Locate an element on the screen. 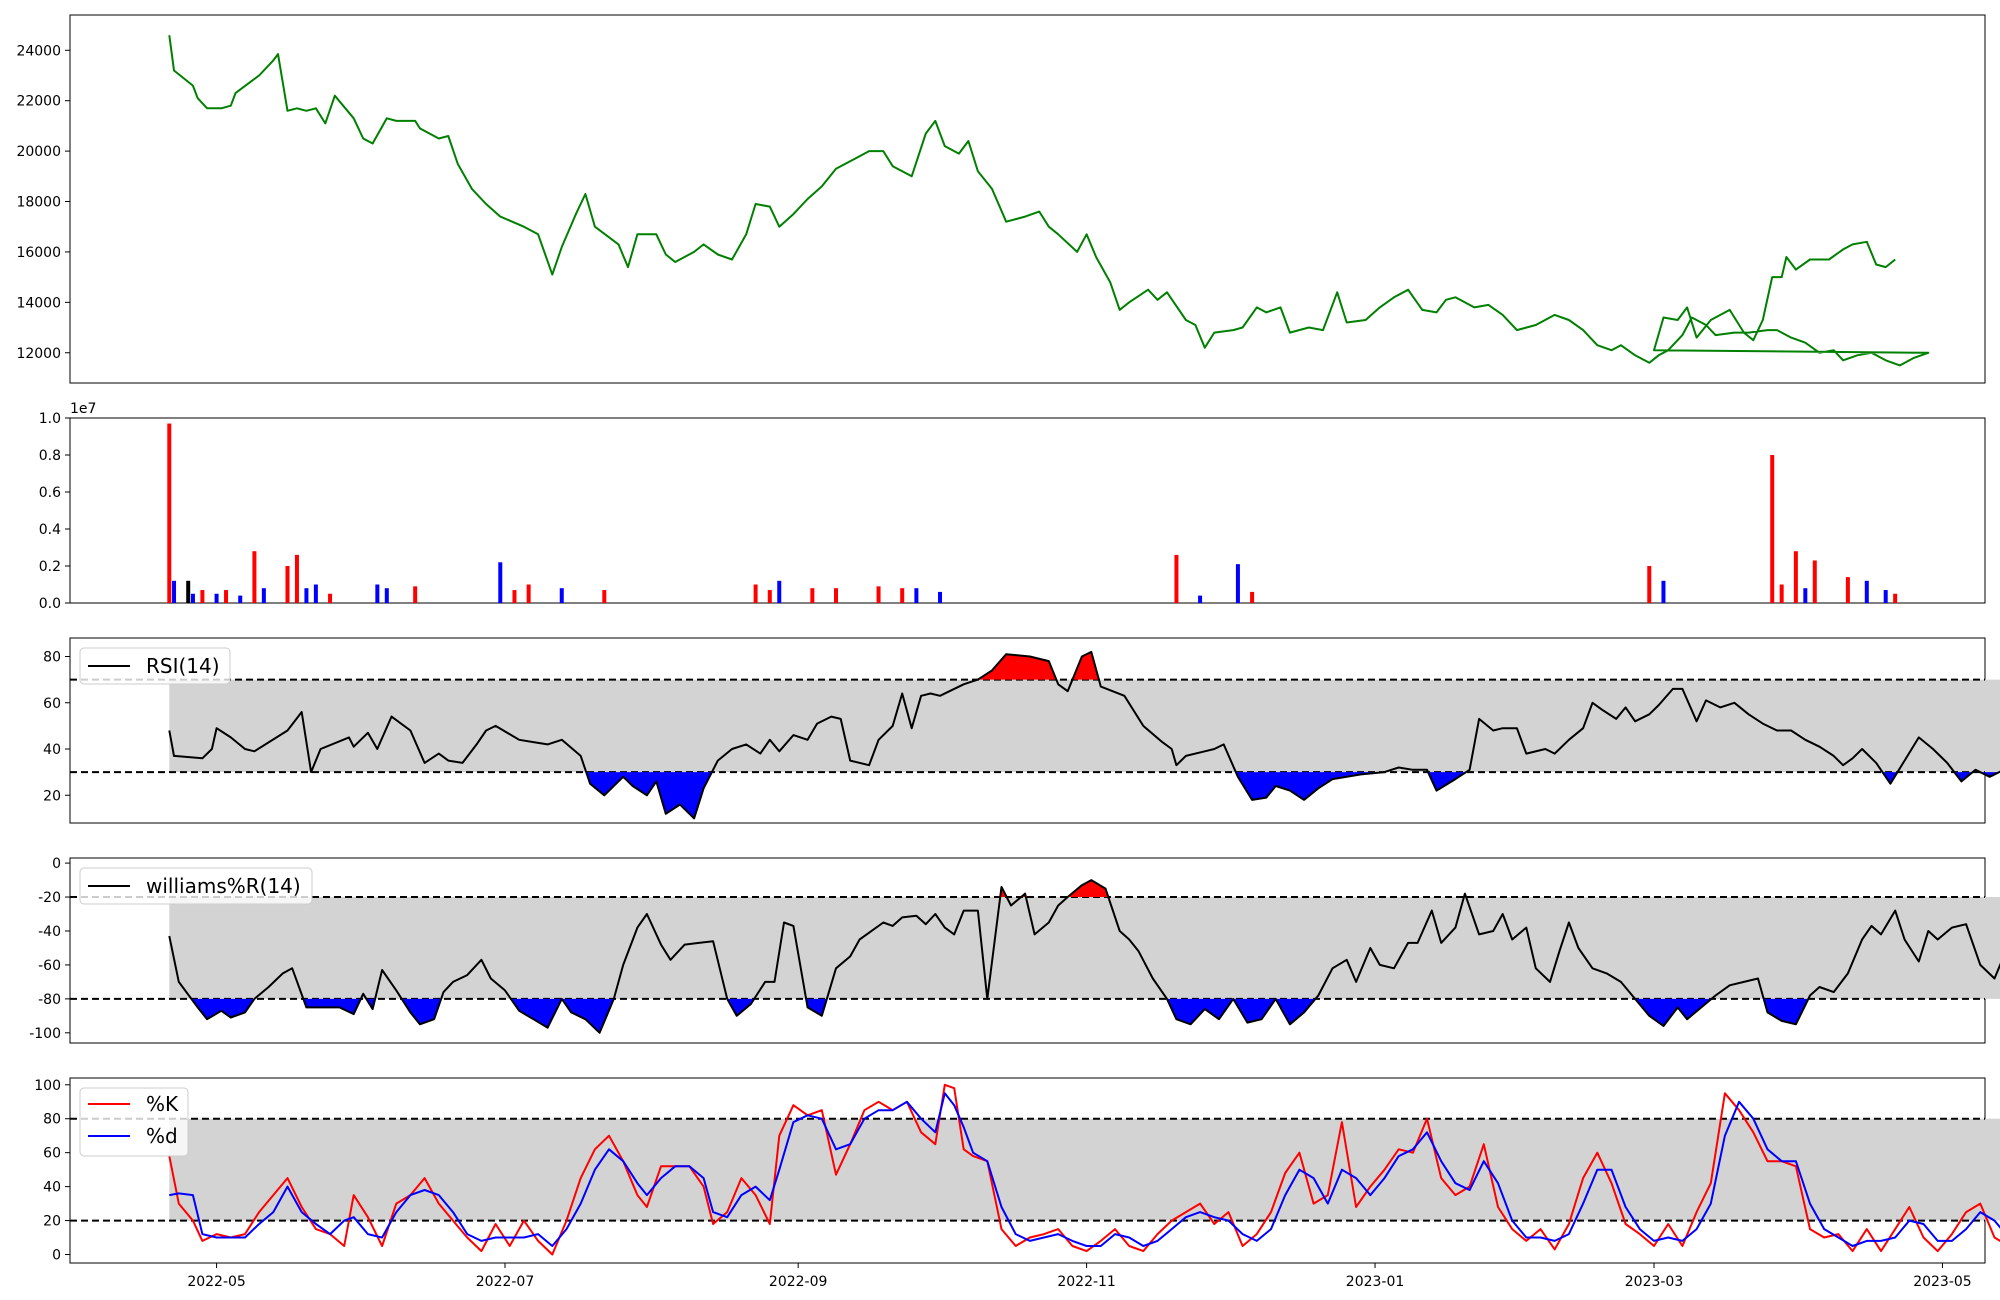 The image size is (2000, 1300). volume-y-tick-label: 0.6 is located at coordinates (50, 493).